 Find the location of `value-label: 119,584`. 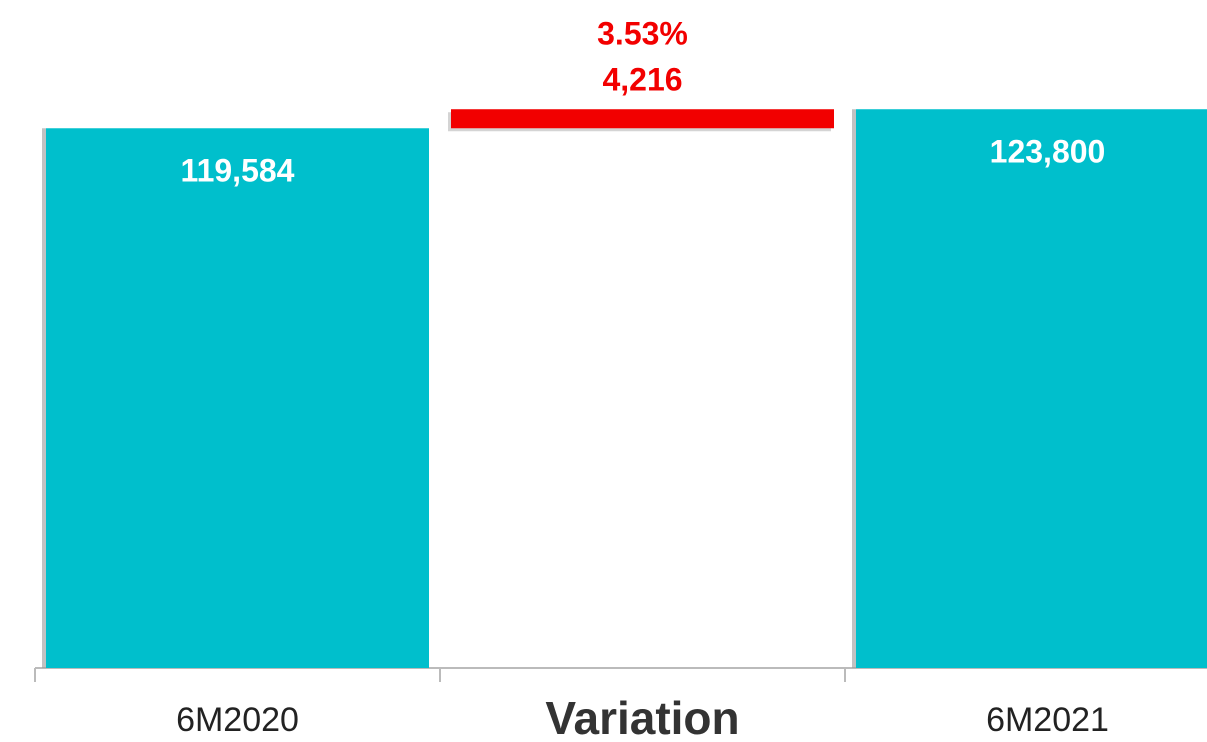

value-label: 119,584 is located at coordinates (238, 171).